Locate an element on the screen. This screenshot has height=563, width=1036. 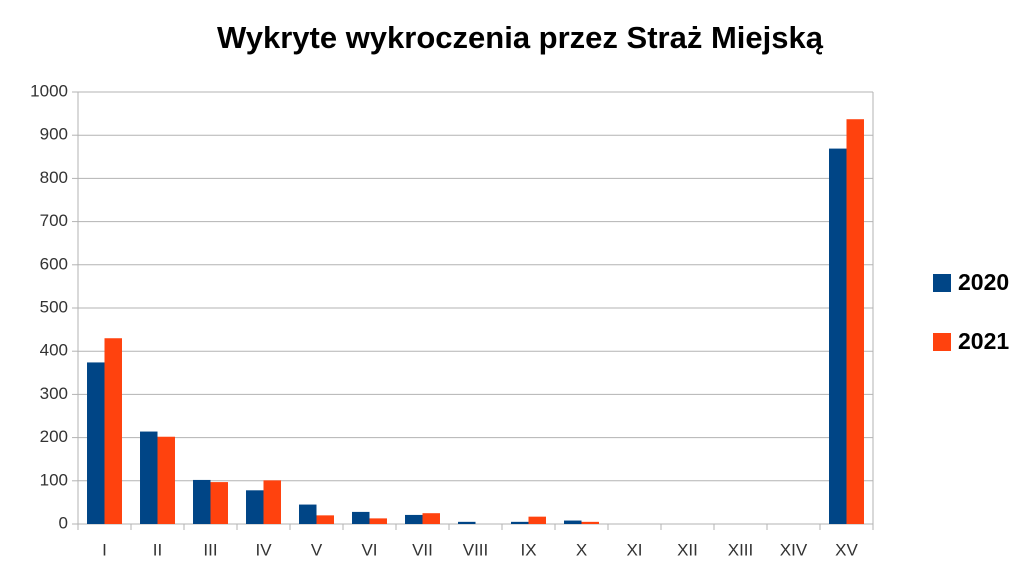
x-tick-label: III is located at coordinates (210, 549).